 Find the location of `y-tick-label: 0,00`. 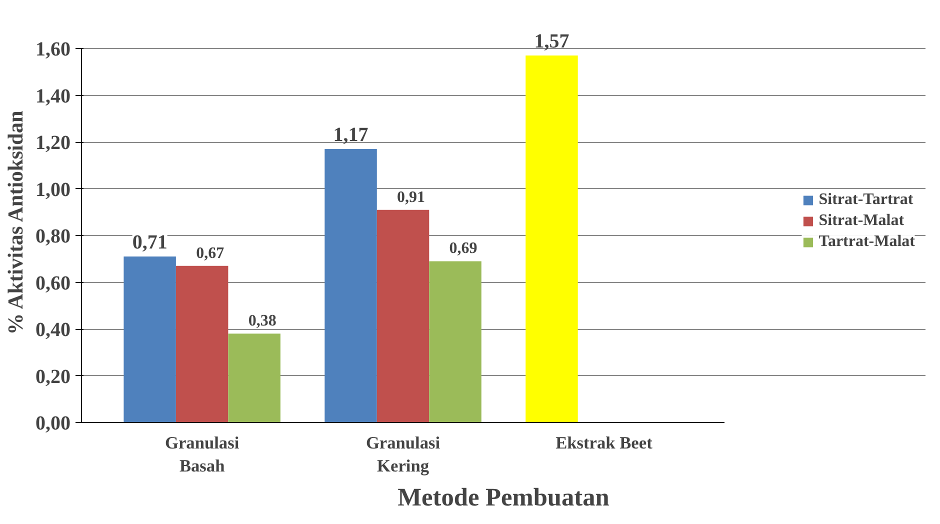

y-tick-label: 0,00 is located at coordinates (53, 423).